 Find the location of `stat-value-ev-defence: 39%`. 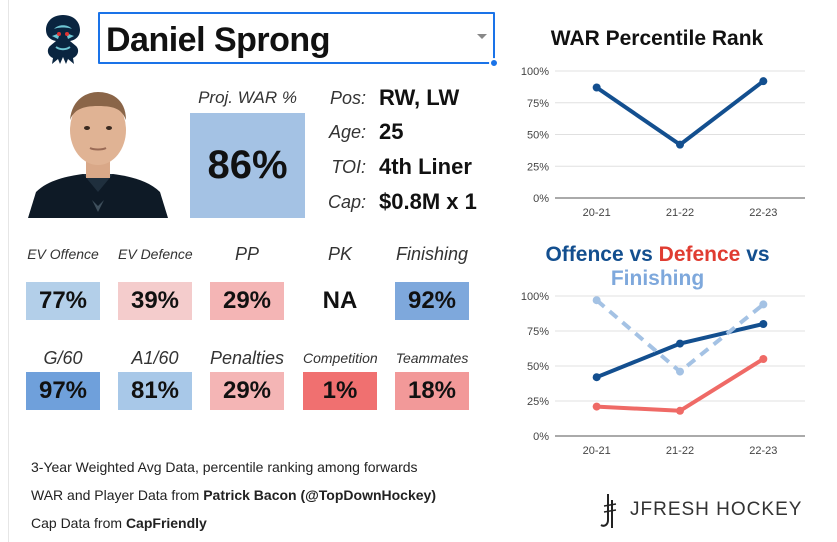

stat-value-ev-defence: 39% is located at coordinates (155, 301).